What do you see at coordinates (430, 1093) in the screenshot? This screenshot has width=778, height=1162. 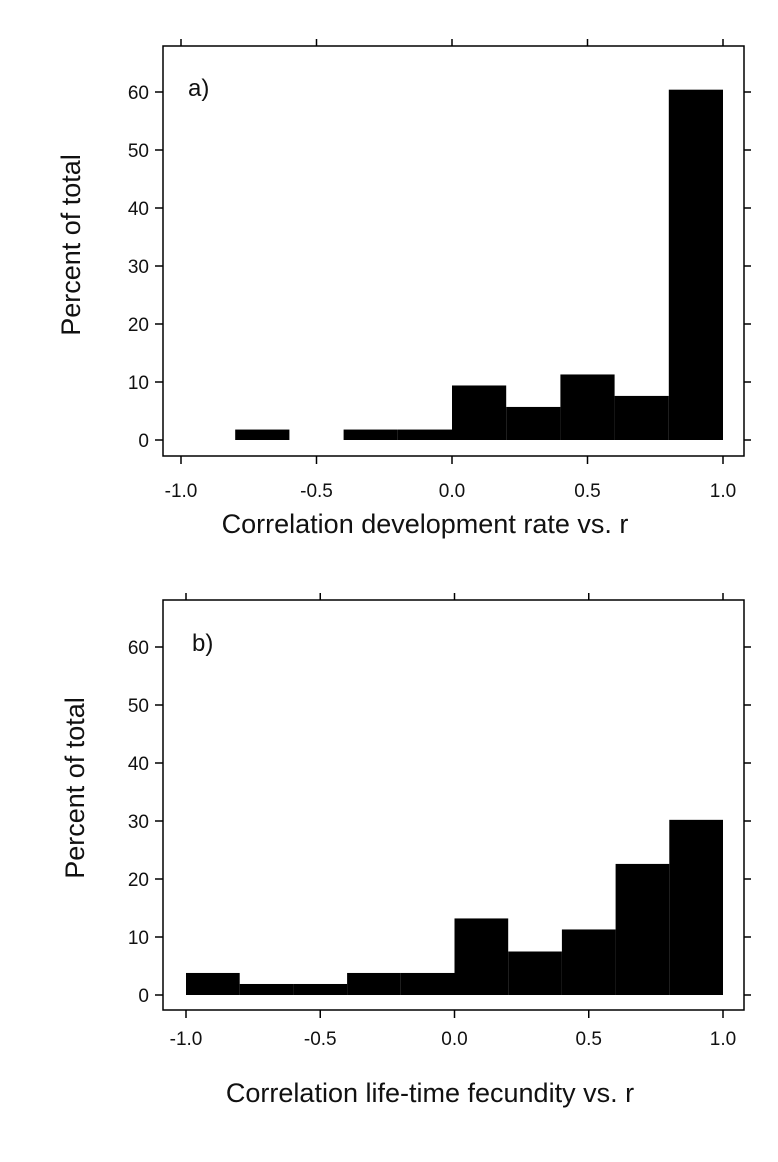 I see `panel-b-x-axis-label: Correlation life-time fecundity vs. r` at bounding box center [430, 1093].